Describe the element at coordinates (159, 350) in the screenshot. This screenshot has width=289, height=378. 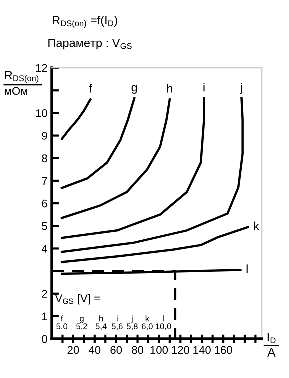
I see `x-tick-label: 100` at that location.